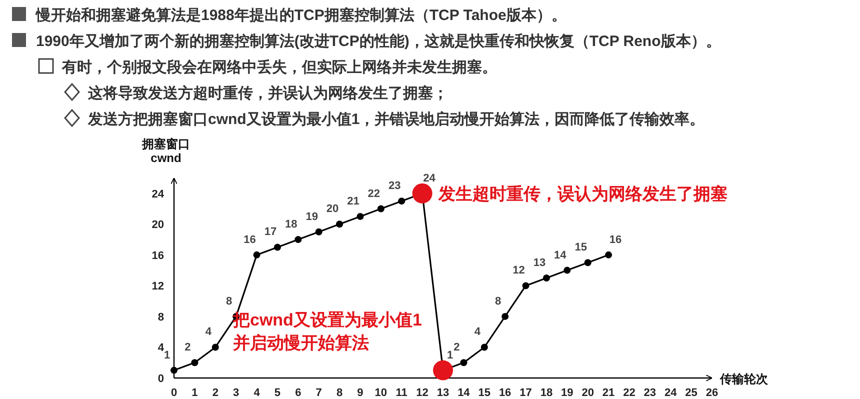  Describe the element at coordinates (518, 270) in the screenshot. I see `data-label: 12` at that location.